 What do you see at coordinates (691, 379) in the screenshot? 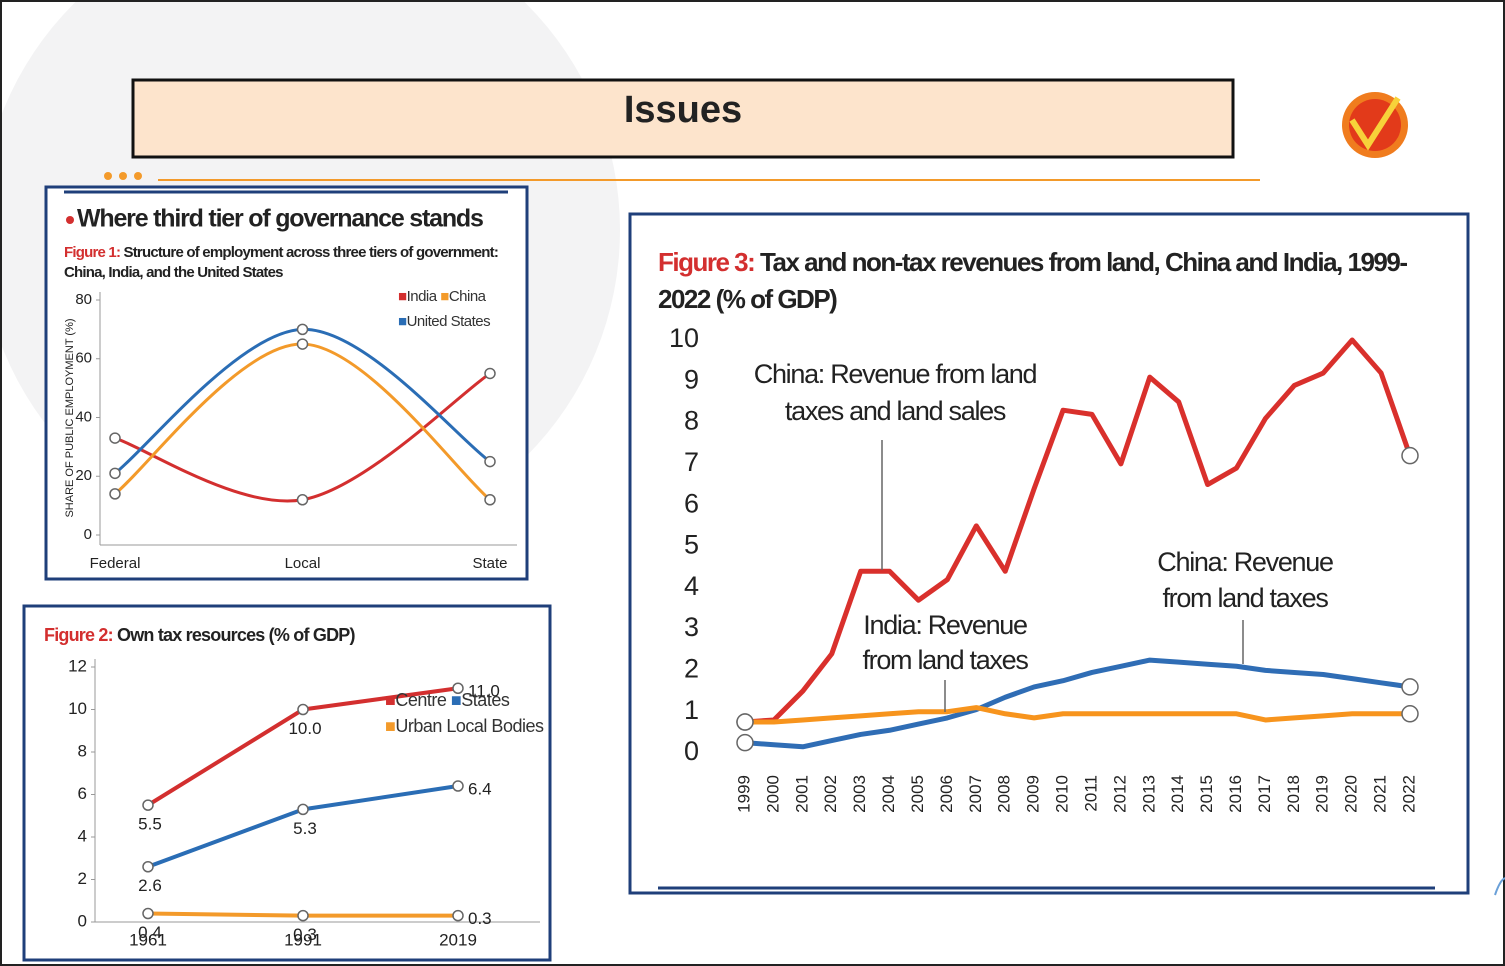
I see `y-tick-label: 9` at bounding box center [691, 379].